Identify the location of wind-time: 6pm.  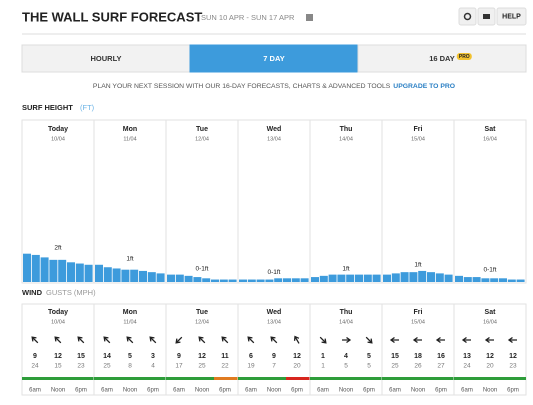
(225, 391).